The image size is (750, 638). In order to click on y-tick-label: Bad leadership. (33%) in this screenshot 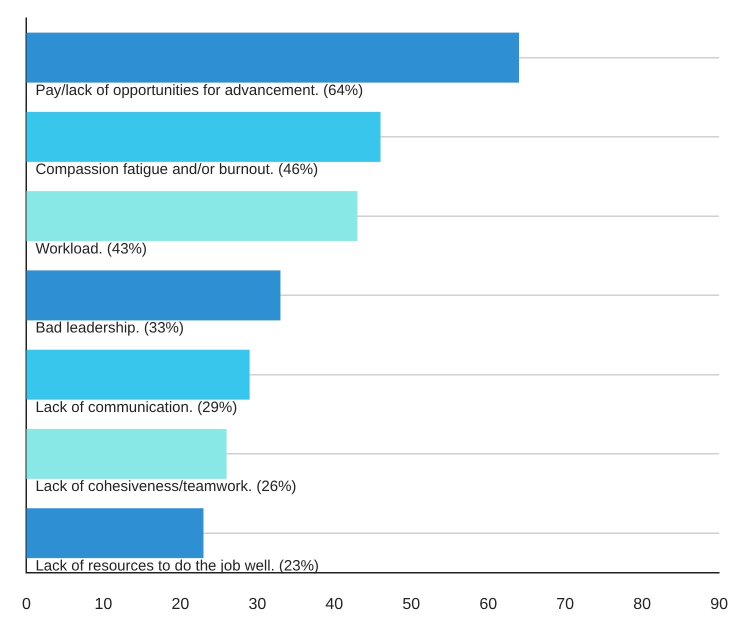, I will do `click(109, 328)`.